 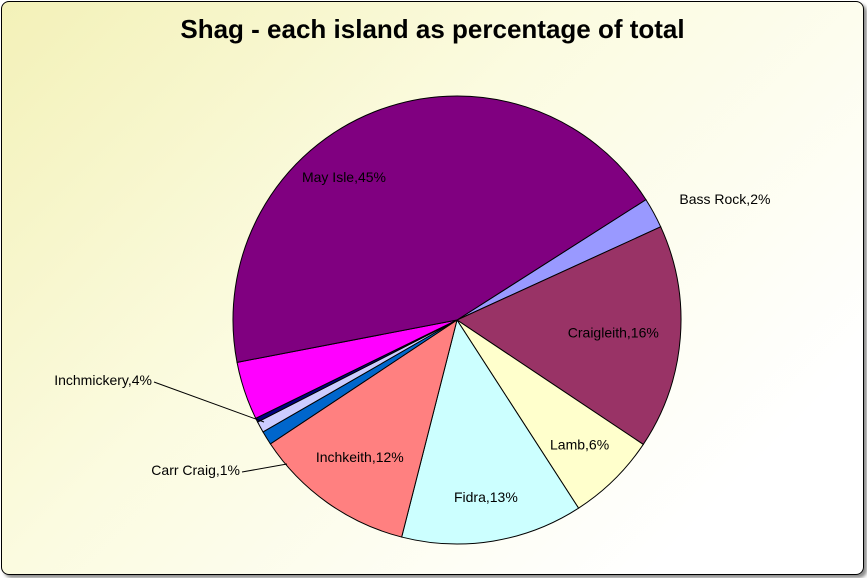 I want to click on slice-label: Carr Craig,1%, so click(x=195, y=470).